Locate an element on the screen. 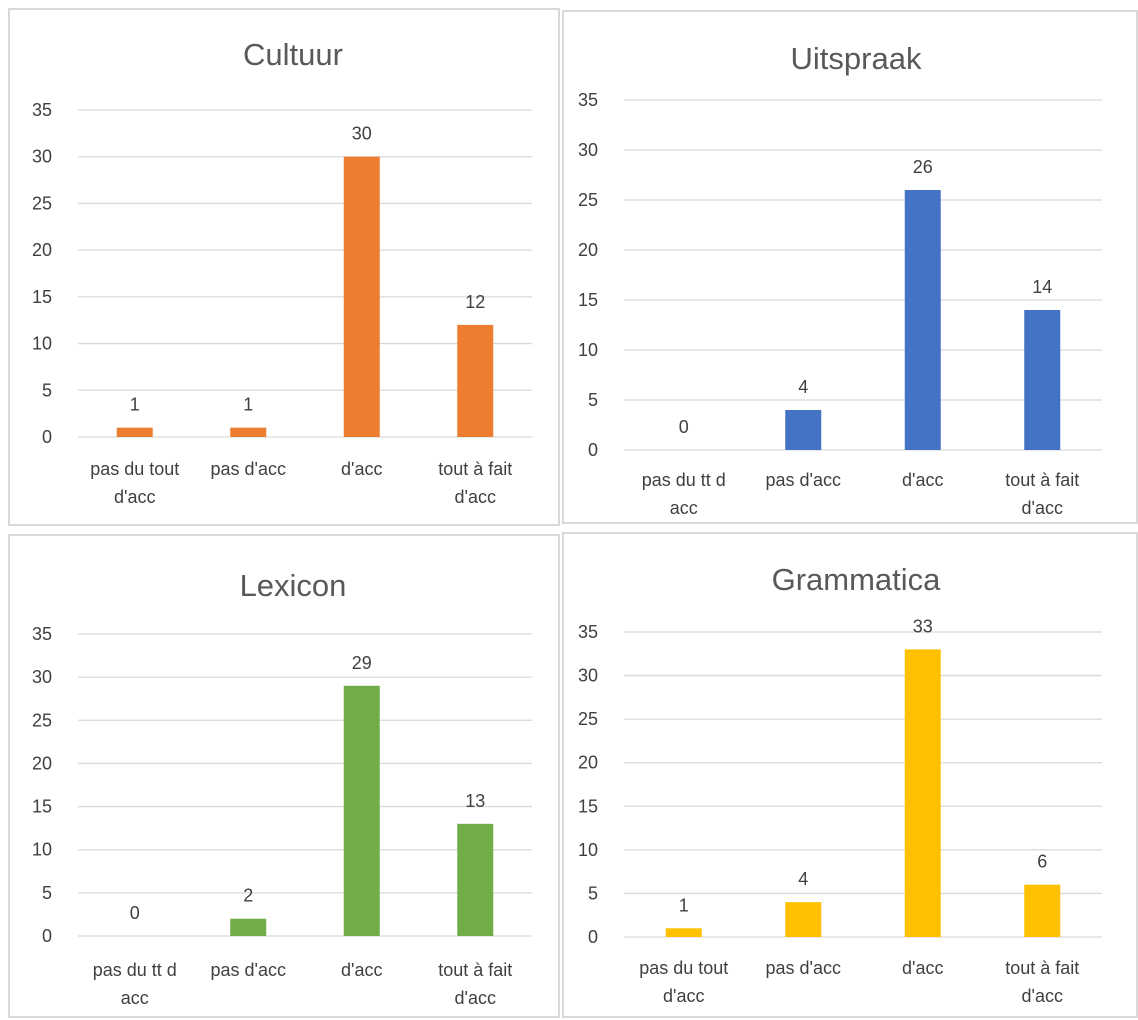 This screenshot has height=1020, width=1138. data-label: 14 is located at coordinates (1042, 287).